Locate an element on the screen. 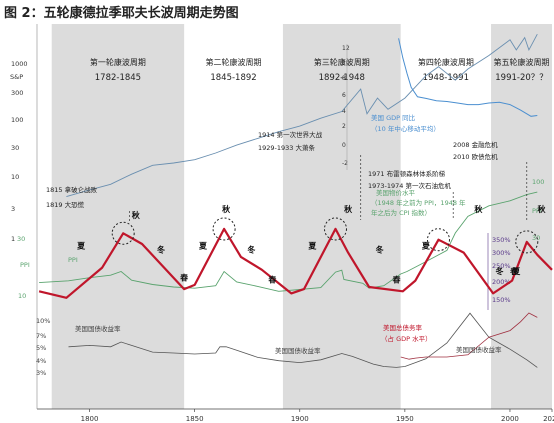 The width and height of the screenshot is (554, 423). wave-header-years-3: 1892-1948 is located at coordinates (342, 78).